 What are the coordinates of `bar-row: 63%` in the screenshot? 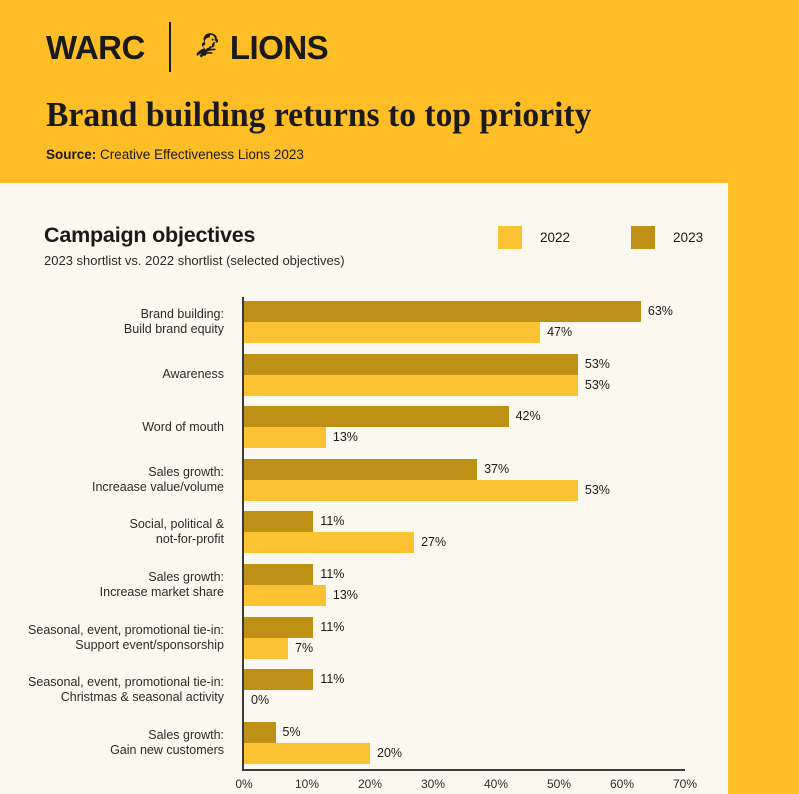 It's located at (464, 311).